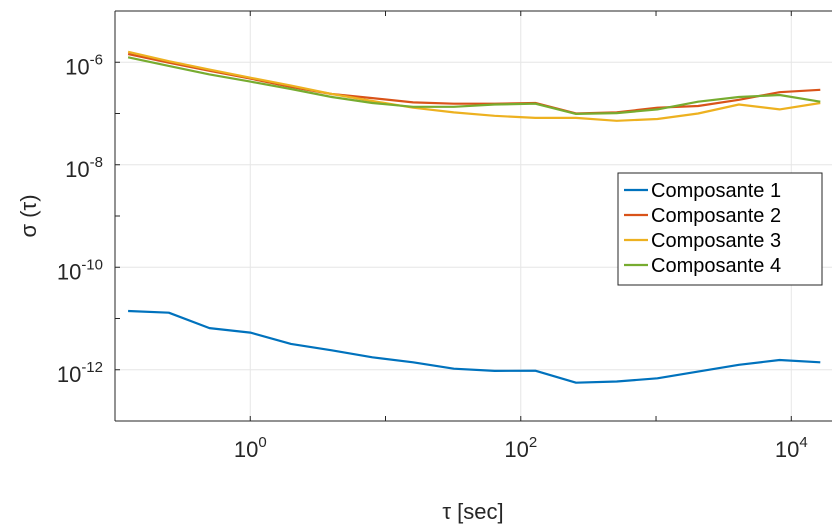 The width and height of the screenshot is (832, 528). What do you see at coordinates (80, 219) in the screenshot?
I see `y-tick-labels: 10⁻¹² 10⁻¹⁰ 10⁻⁸ 10⁻⁶` at bounding box center [80, 219].